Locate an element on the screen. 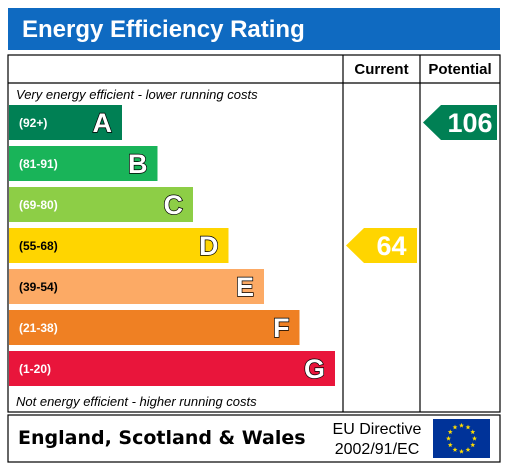 This screenshot has width=509, height=467. band-e-range: (39-54) is located at coordinates (38, 287).